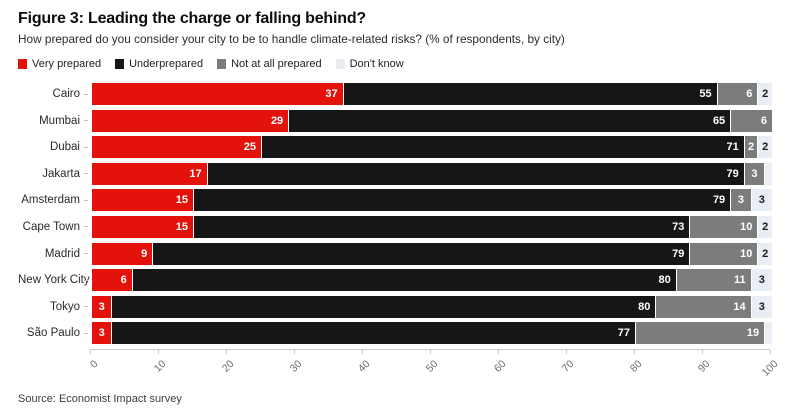 The height and width of the screenshot is (417, 788). I want to click on legend-label: Underprepared, so click(166, 64).